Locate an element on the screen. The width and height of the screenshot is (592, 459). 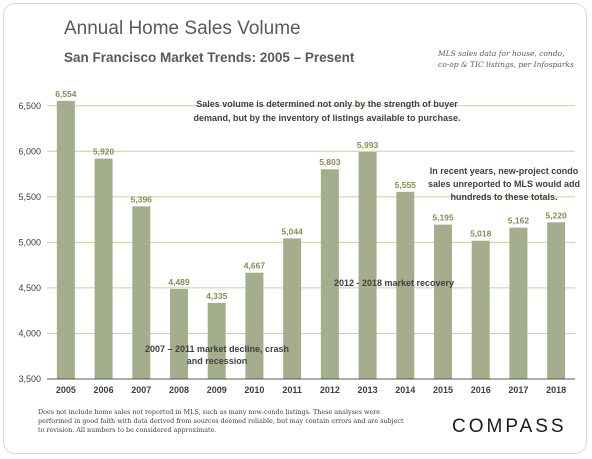
x-tick-label: 2013 is located at coordinates (368, 390).